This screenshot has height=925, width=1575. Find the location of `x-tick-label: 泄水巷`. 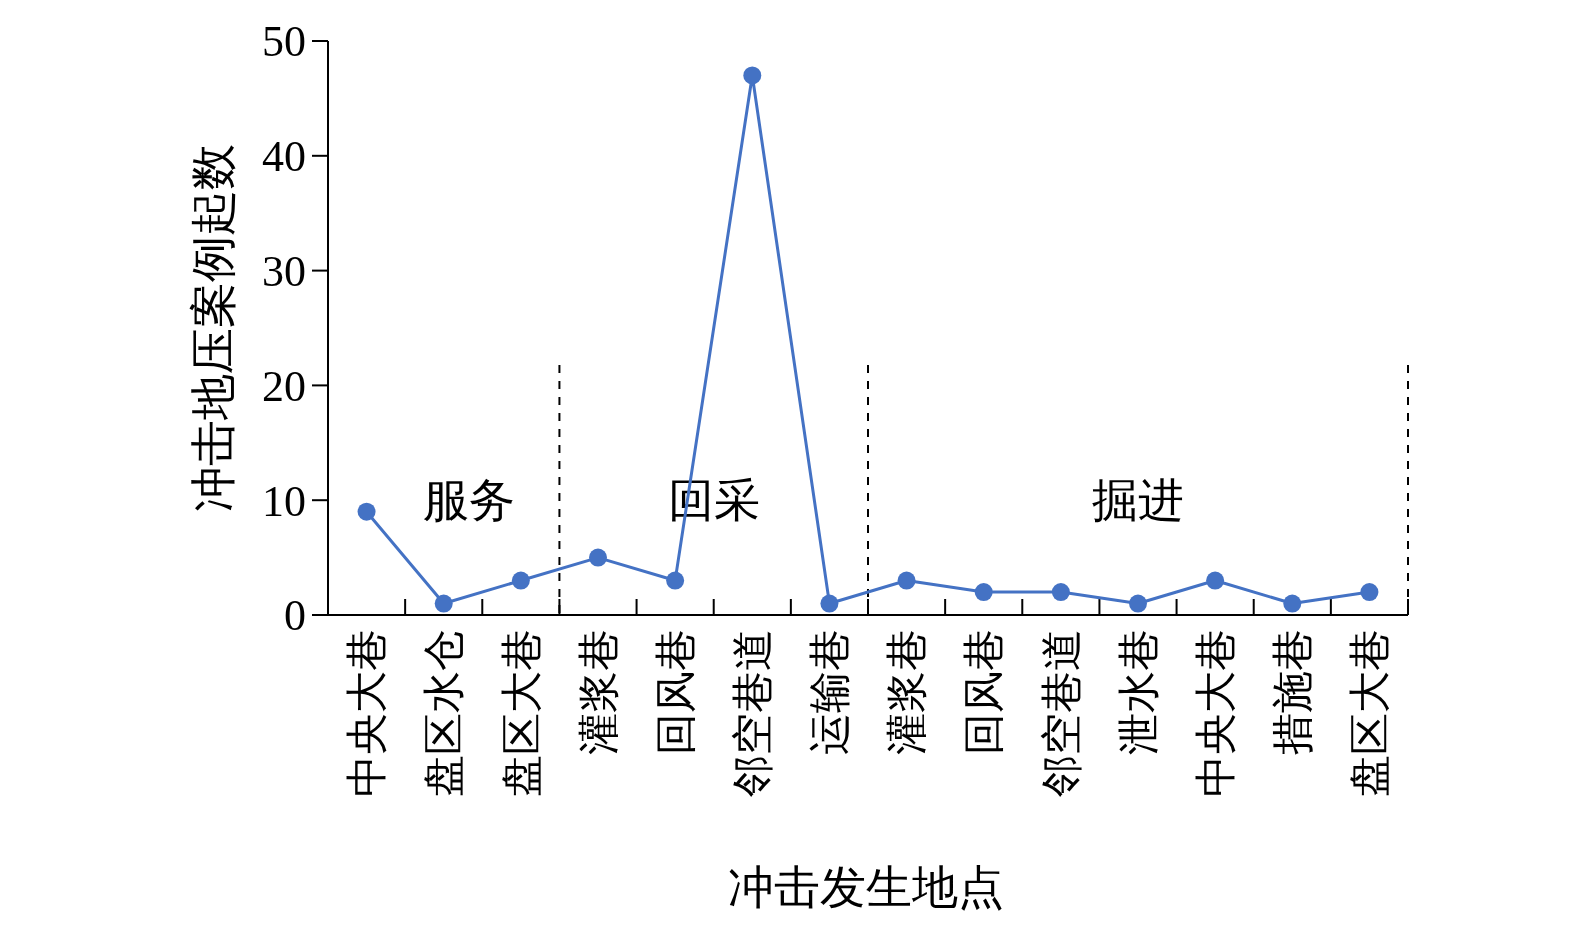

x-tick-label: 泄水巷 is located at coordinates (1138, 692).